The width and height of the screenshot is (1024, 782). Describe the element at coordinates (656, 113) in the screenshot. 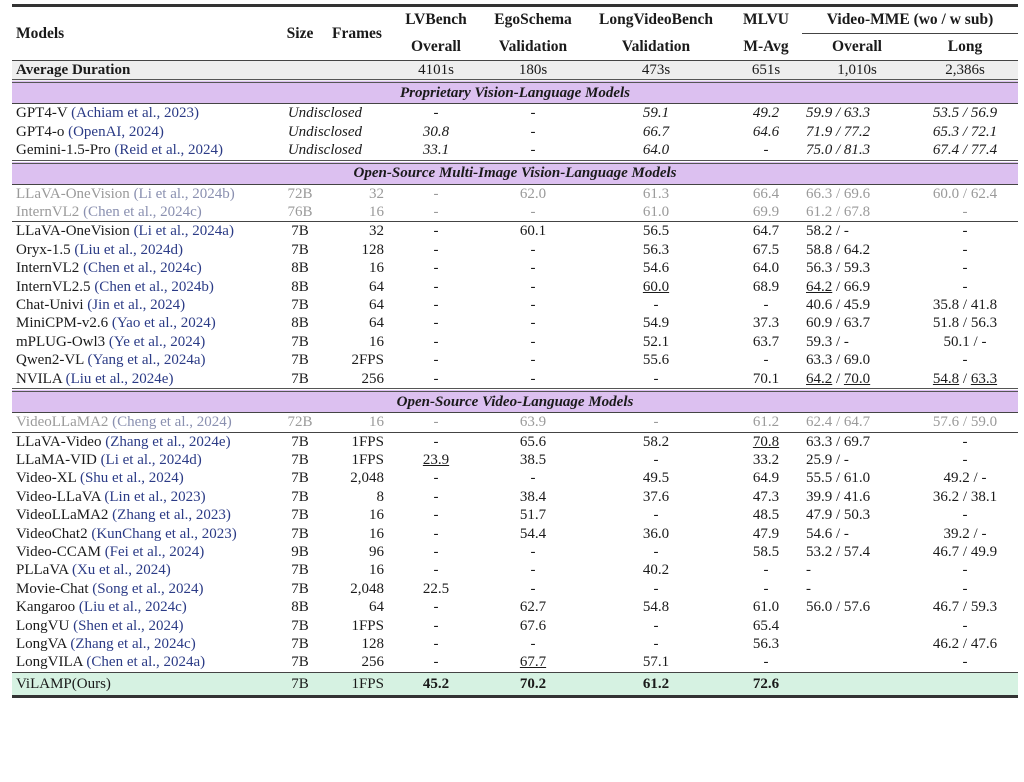

I see `longvideobench-cell-text: 59.1` at that location.